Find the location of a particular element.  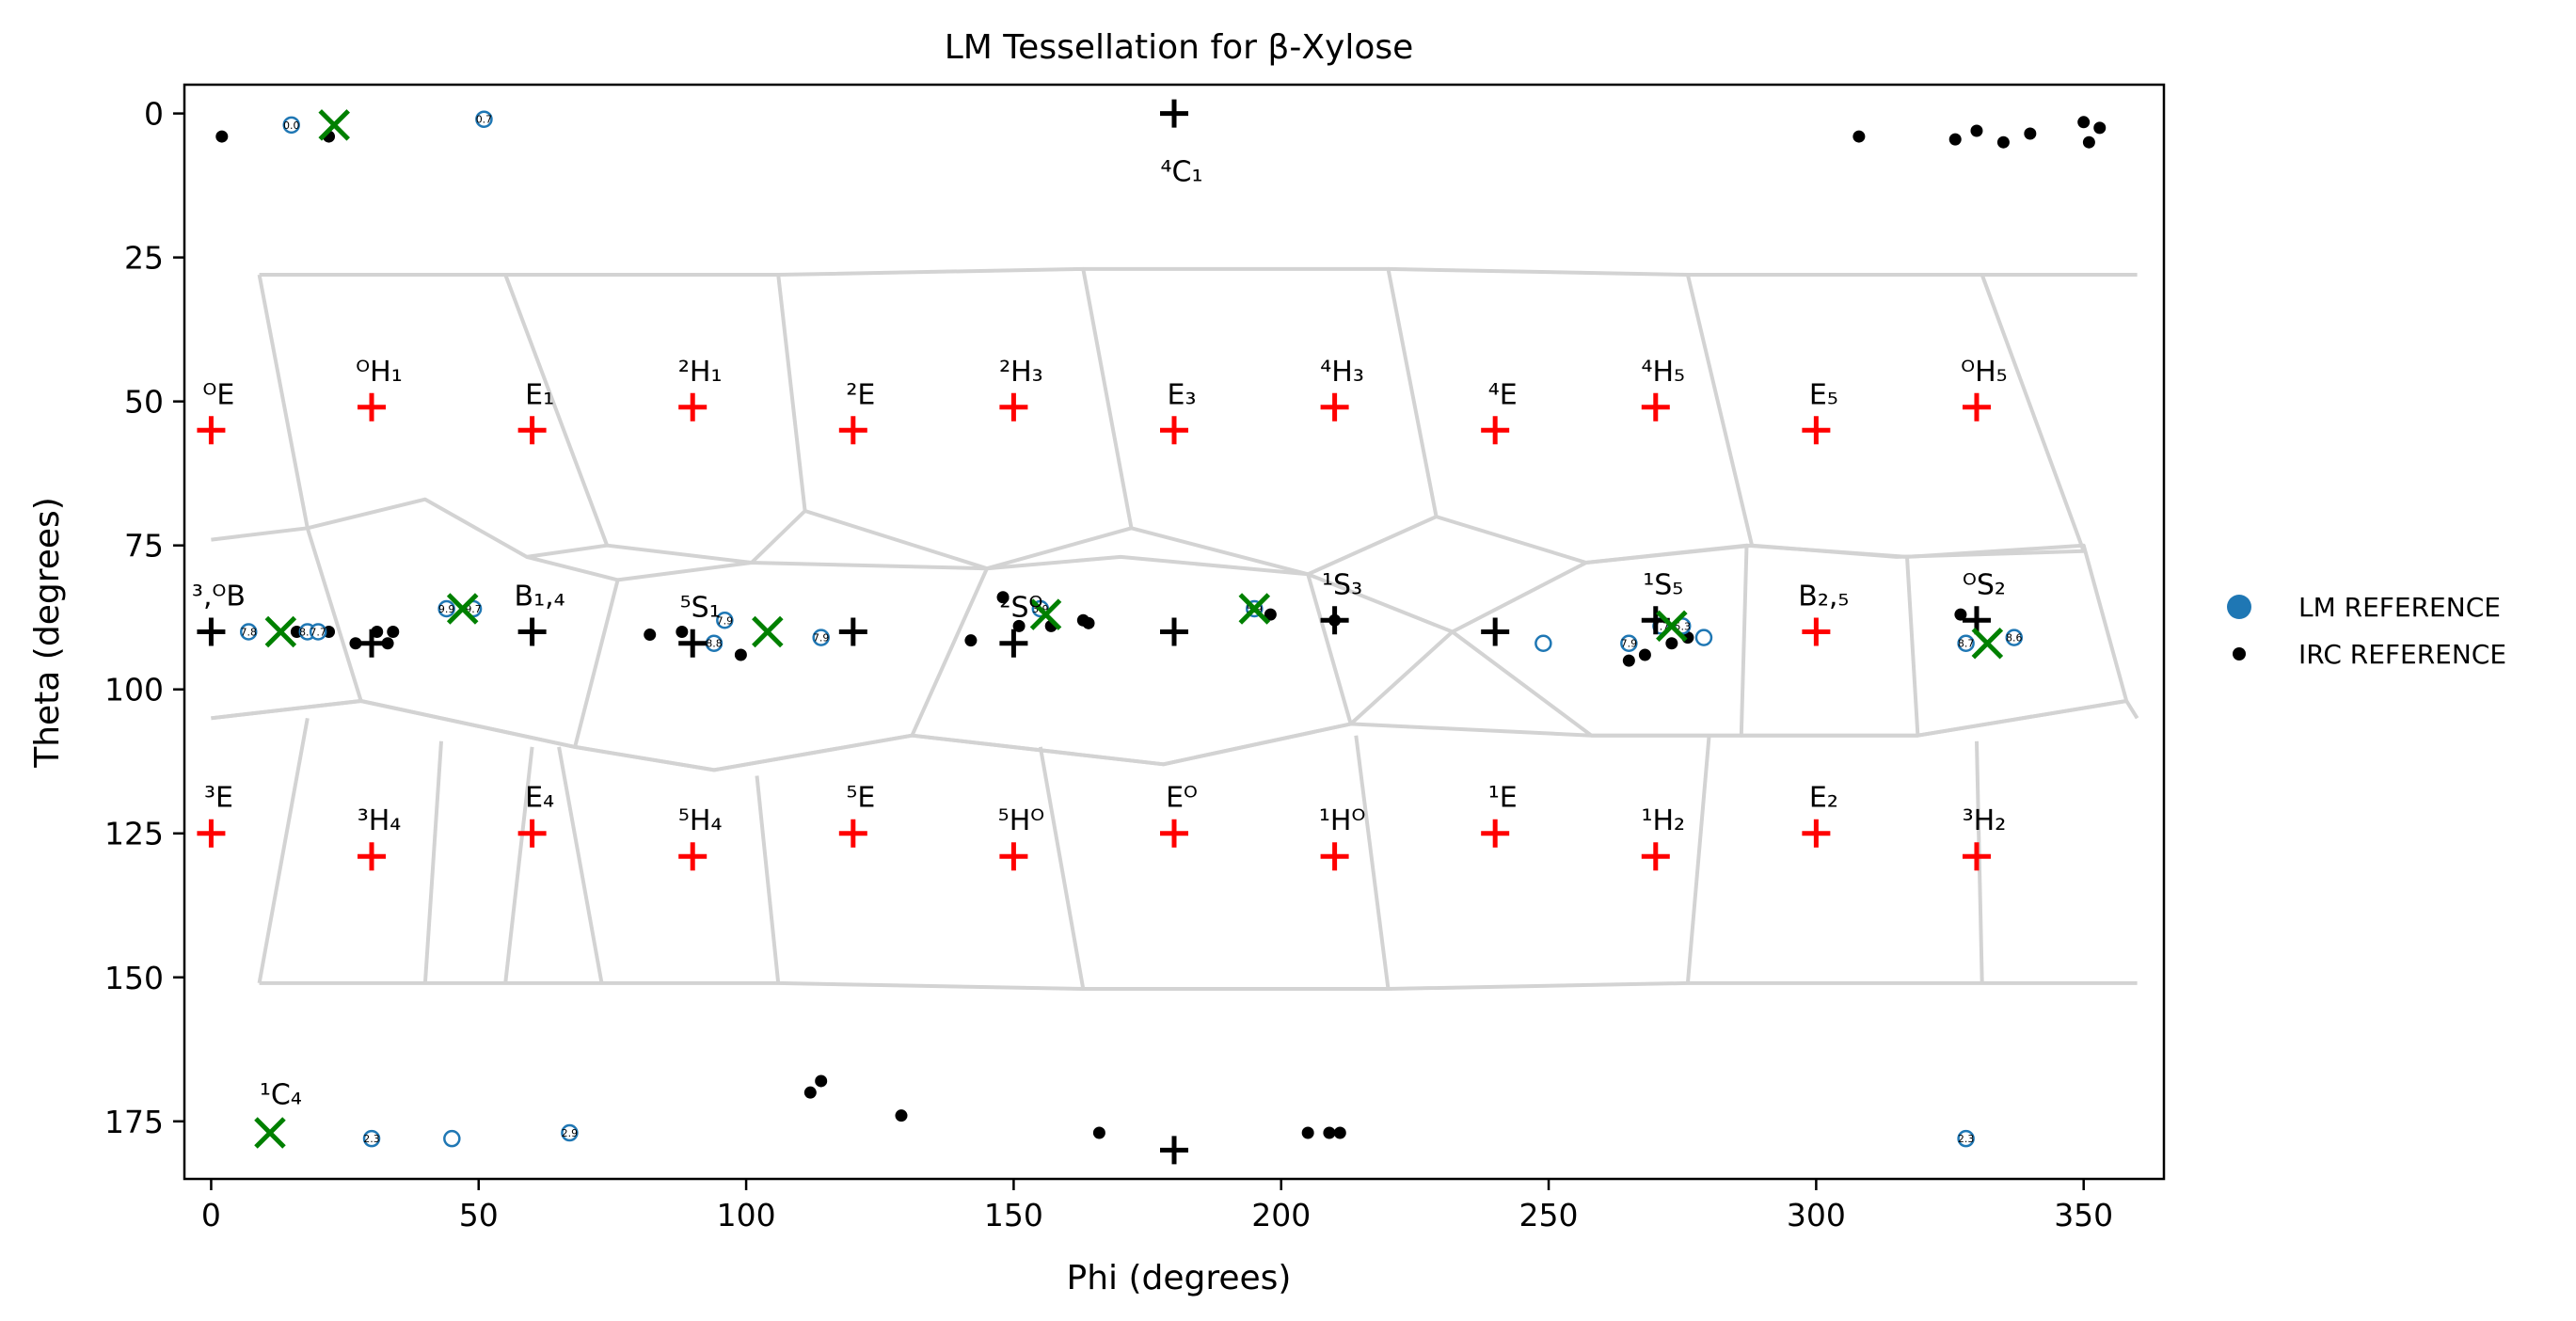

x-tick-label-7: 350 is located at coordinates (2084, 1215).